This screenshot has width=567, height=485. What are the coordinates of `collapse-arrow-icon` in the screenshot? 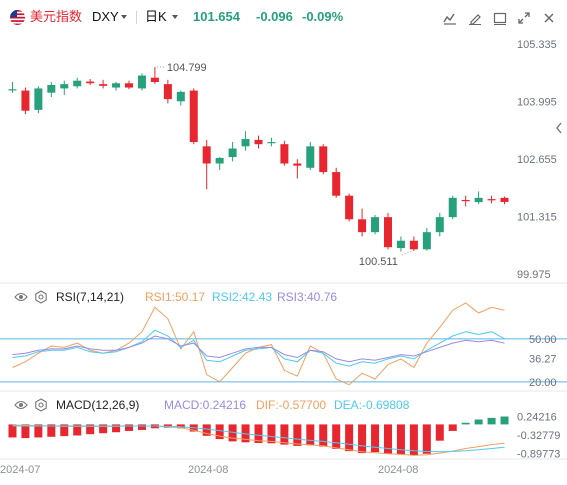 It's located at (559, 128).